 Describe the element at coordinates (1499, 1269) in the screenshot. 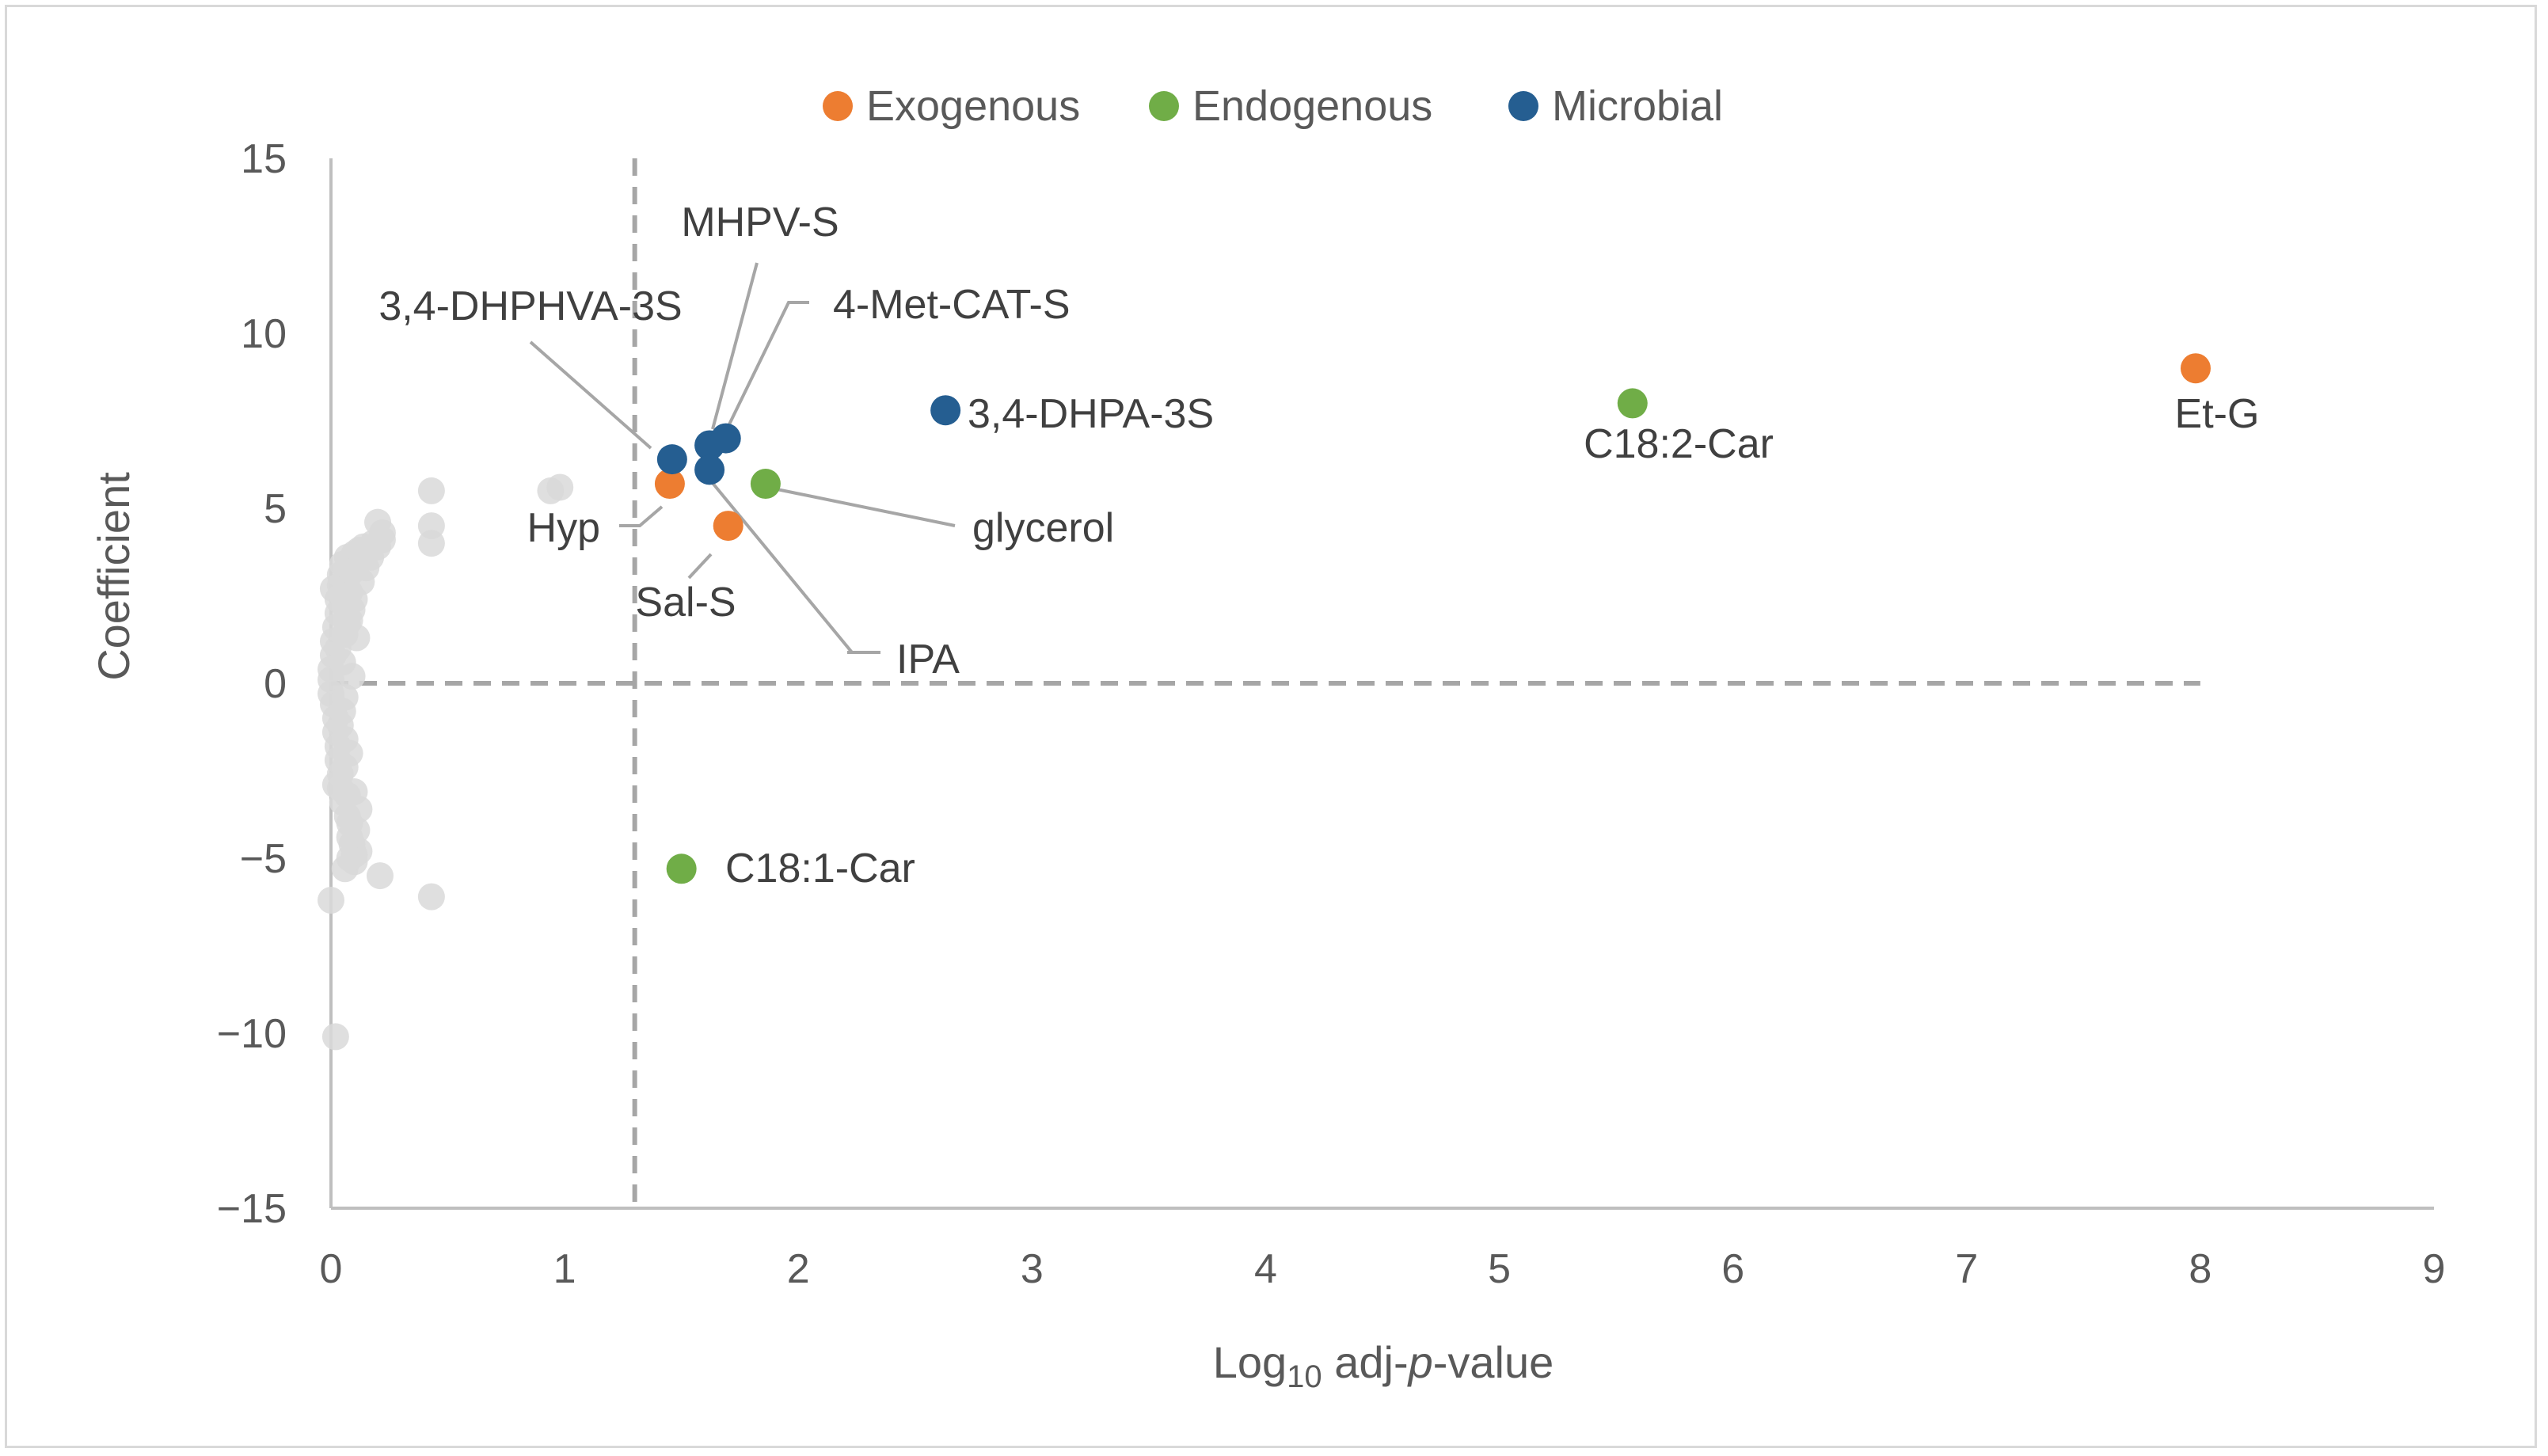

I see `x-tick-label: 5` at that location.